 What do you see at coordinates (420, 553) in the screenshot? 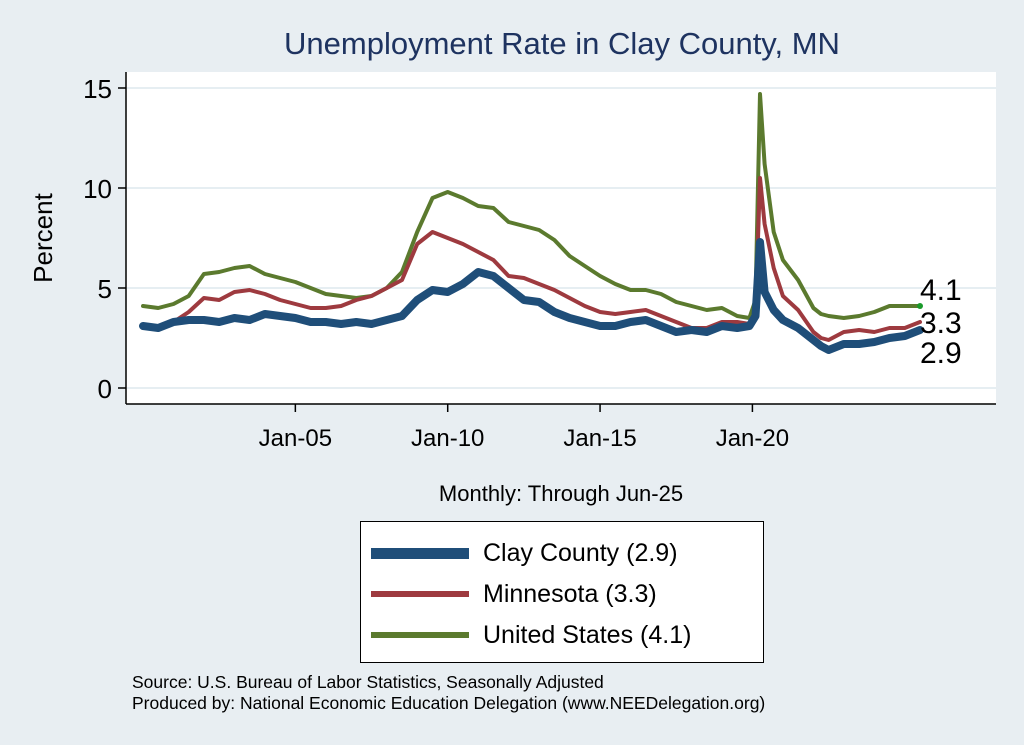
I see `legend-swatch-clay-county` at bounding box center [420, 553].